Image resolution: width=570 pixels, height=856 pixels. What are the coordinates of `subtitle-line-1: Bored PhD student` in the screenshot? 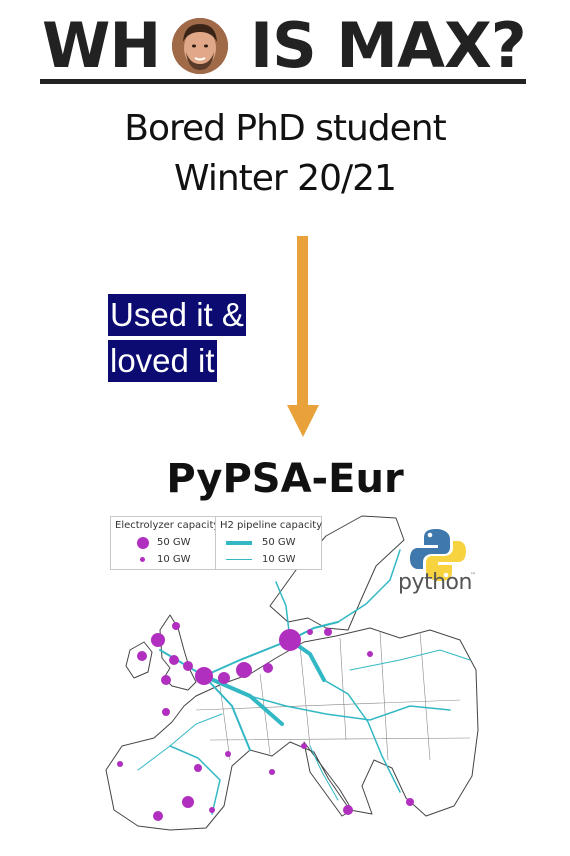 It's located at (285, 128).